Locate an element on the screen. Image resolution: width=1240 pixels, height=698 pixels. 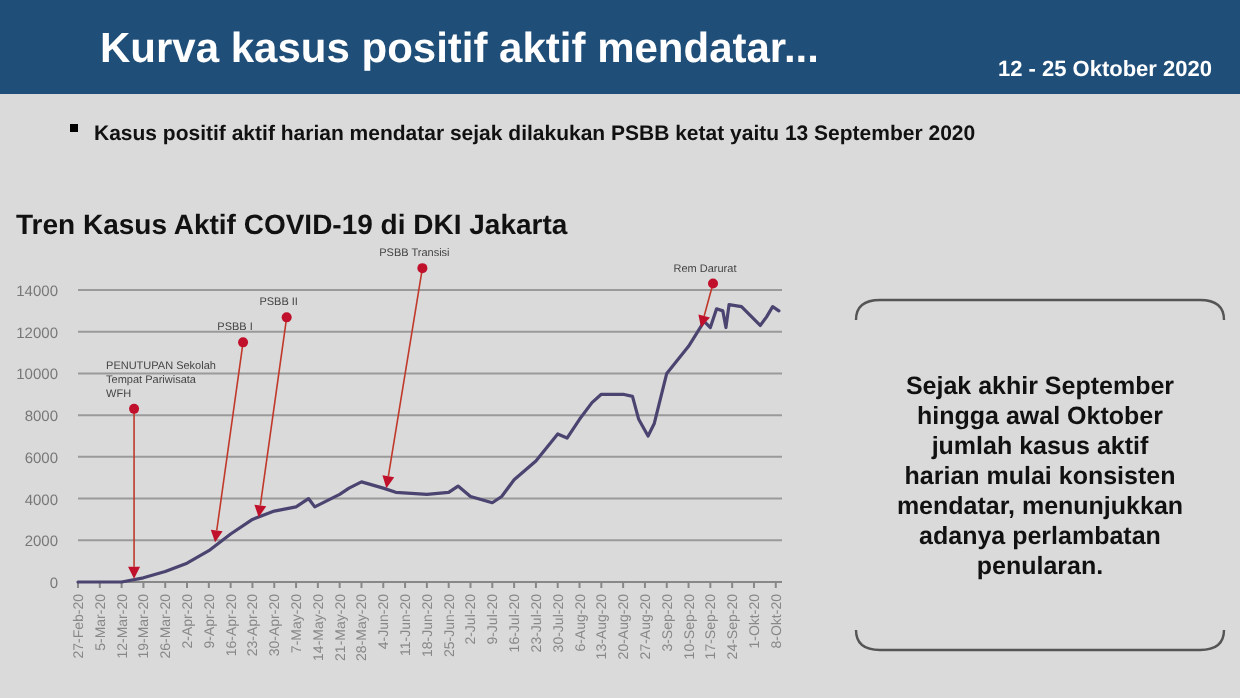
chart-subtitle: Tren Kasus Aktif COVID-19 di DKI Jakarta is located at coordinates (292, 224).